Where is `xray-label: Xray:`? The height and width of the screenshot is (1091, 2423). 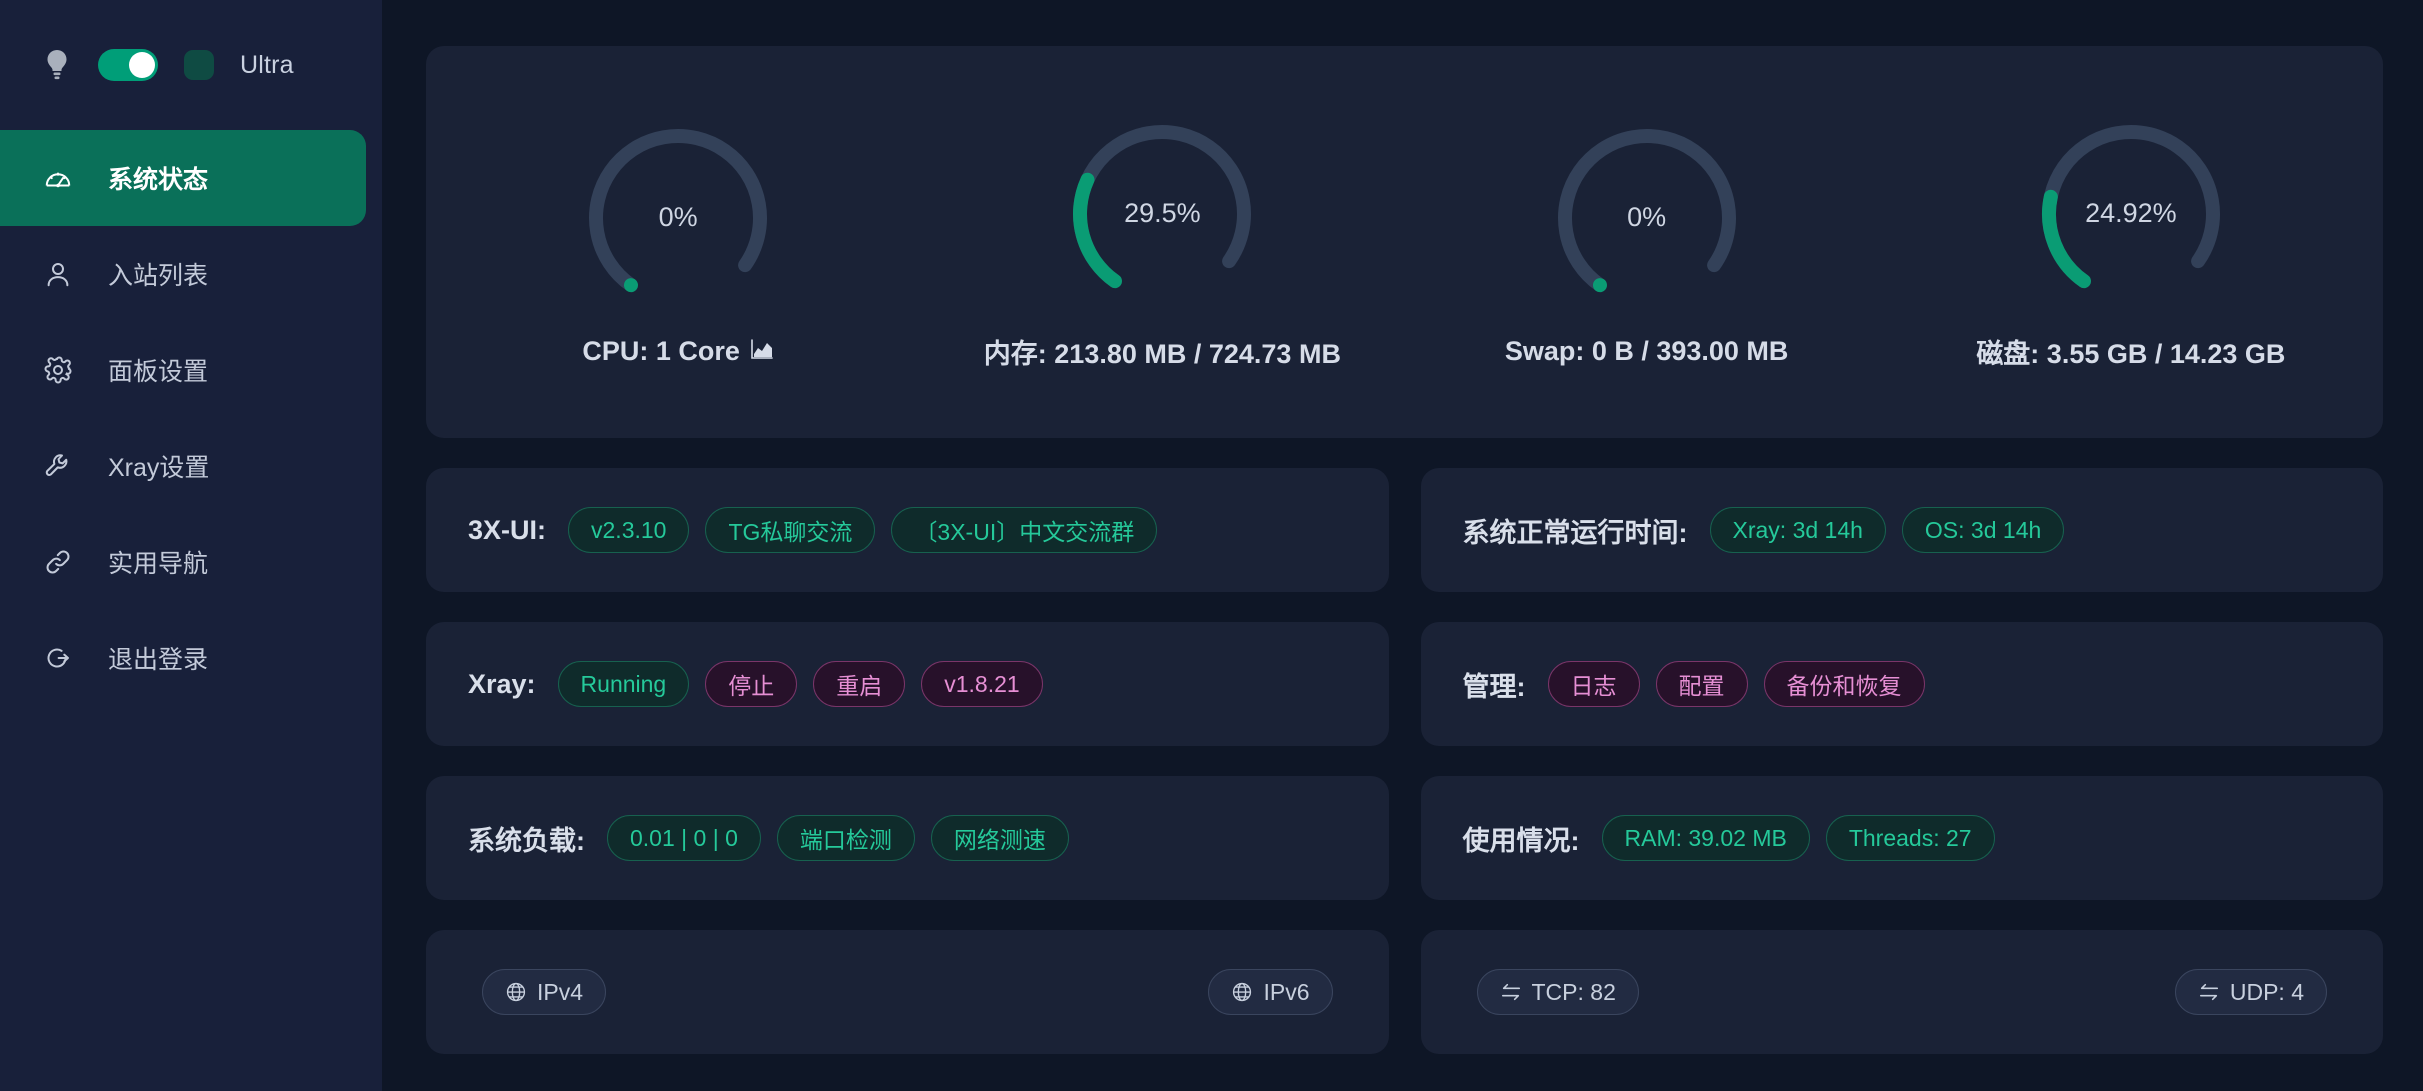 xray-label: Xray: is located at coordinates (502, 683).